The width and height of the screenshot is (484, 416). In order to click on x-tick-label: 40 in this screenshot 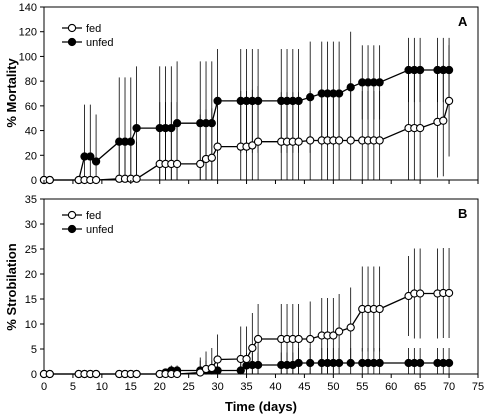, I will do `click(275, 387)`.